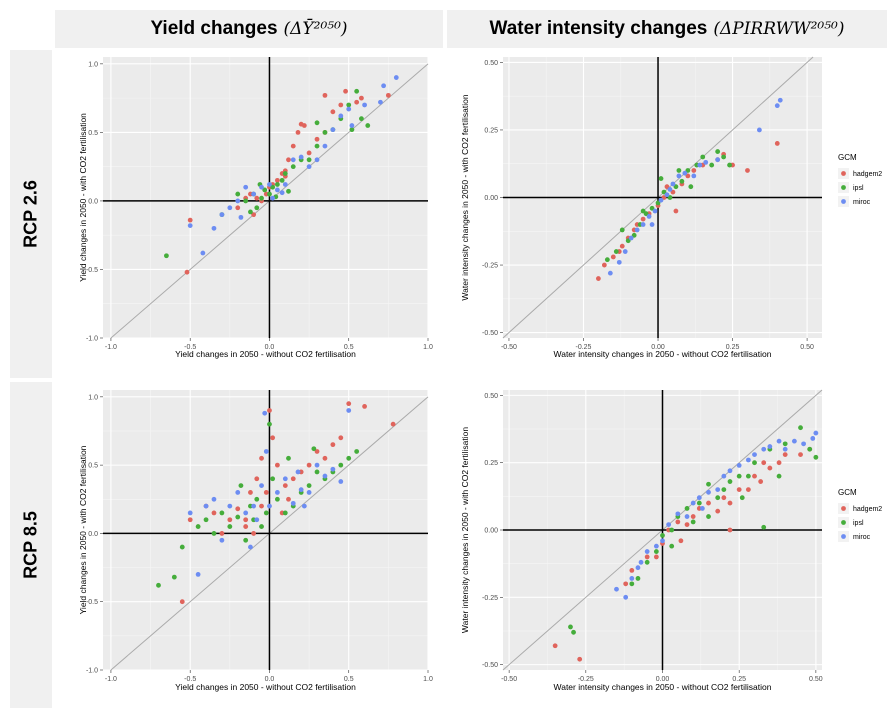 The width and height of the screenshot is (890, 708). What do you see at coordinates (265, 530) in the screenshot?
I see `plot-background` at bounding box center [265, 530].